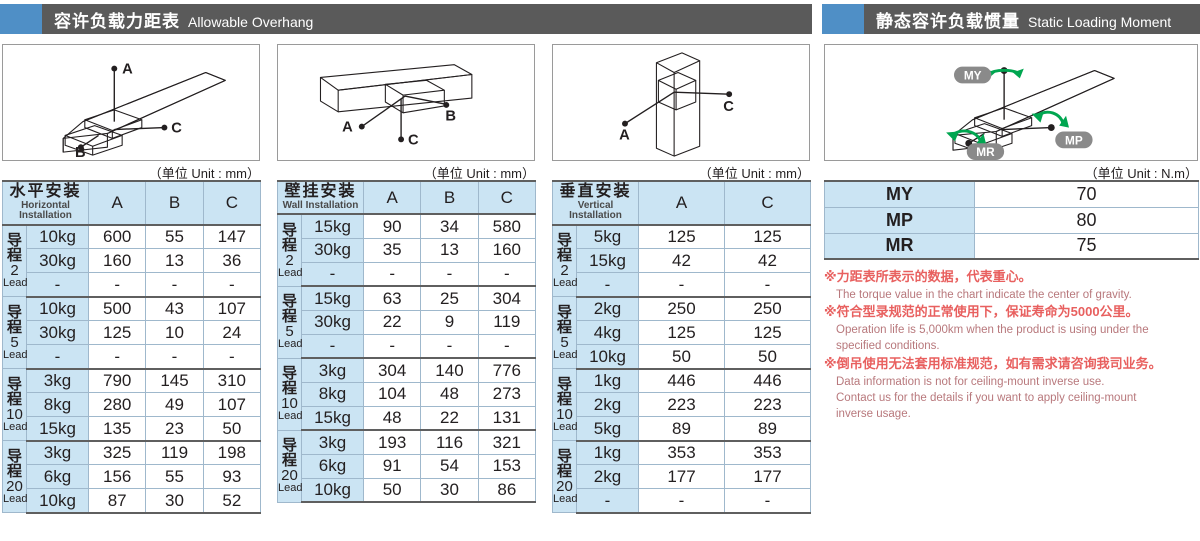  I want to click on value-cell-a: 42, so click(681, 261).